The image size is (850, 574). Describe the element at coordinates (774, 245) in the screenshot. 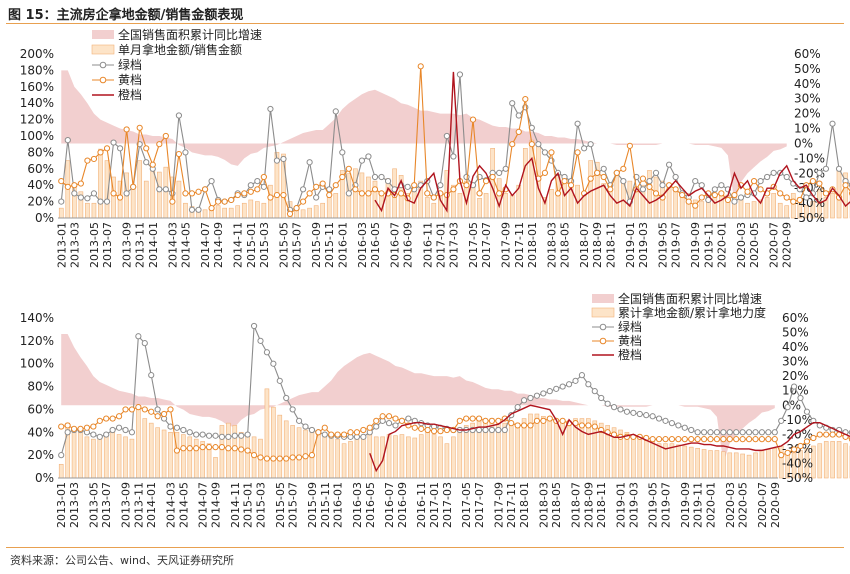

I see `x-tick-label: 2020-07` at that location.